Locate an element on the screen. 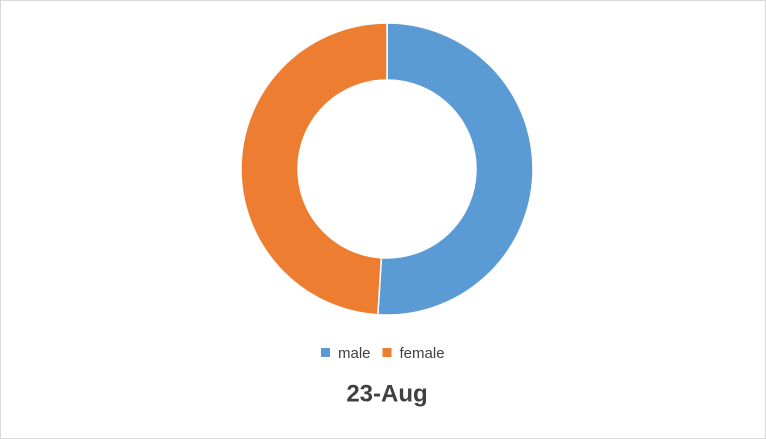 This screenshot has height=439, width=766. legend-label: male is located at coordinates (354, 353).